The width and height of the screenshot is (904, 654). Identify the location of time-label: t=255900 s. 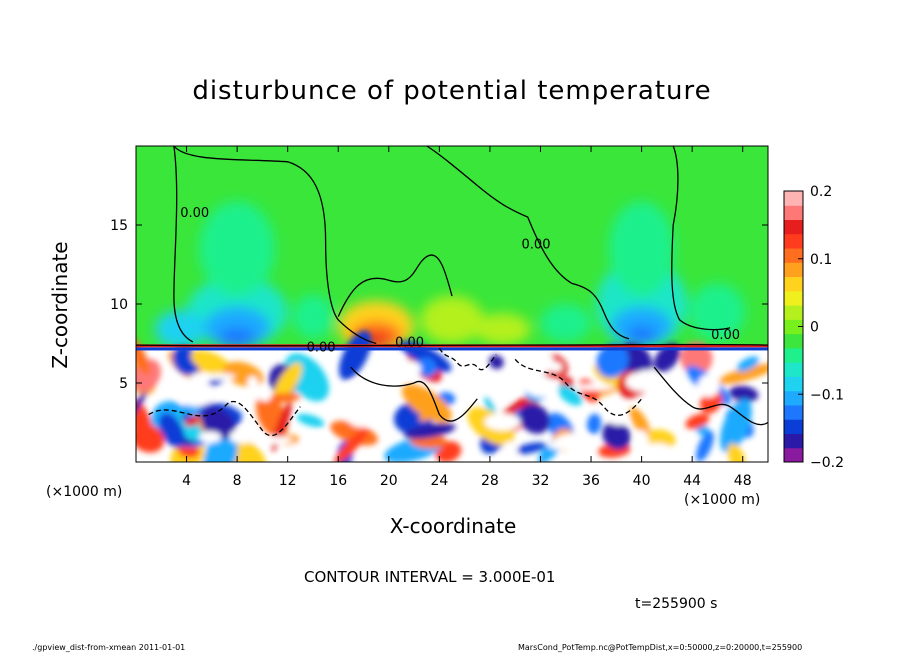
(676, 604).